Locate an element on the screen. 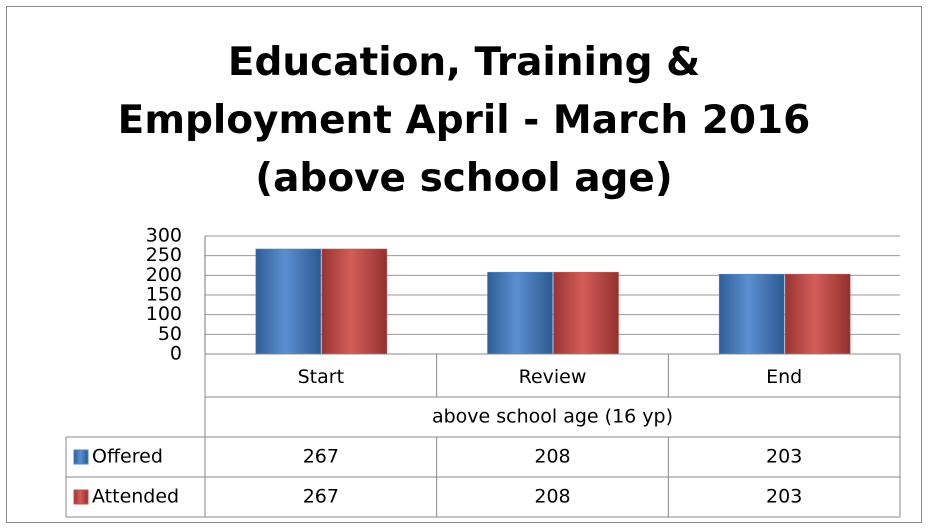 This screenshot has height=529, width=928. y-tick-label: 0 is located at coordinates (176, 354).